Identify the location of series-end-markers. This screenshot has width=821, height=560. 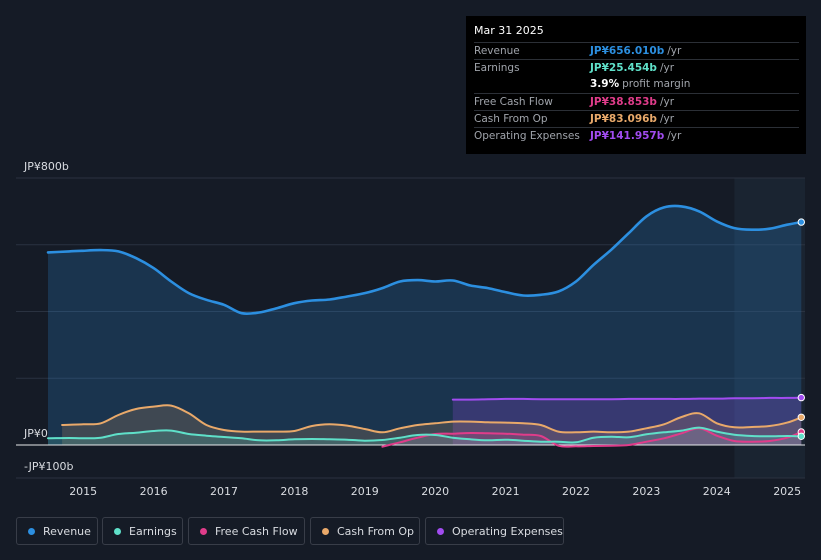
(801, 329).